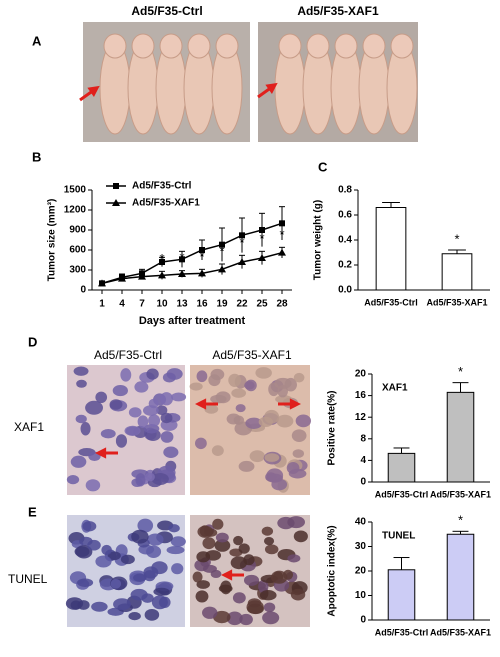 This screenshot has width=500, height=657. What do you see at coordinates (162, 186) in the screenshot?
I see `legend-label: Ad5/F35-Ctrl` at bounding box center [162, 186].